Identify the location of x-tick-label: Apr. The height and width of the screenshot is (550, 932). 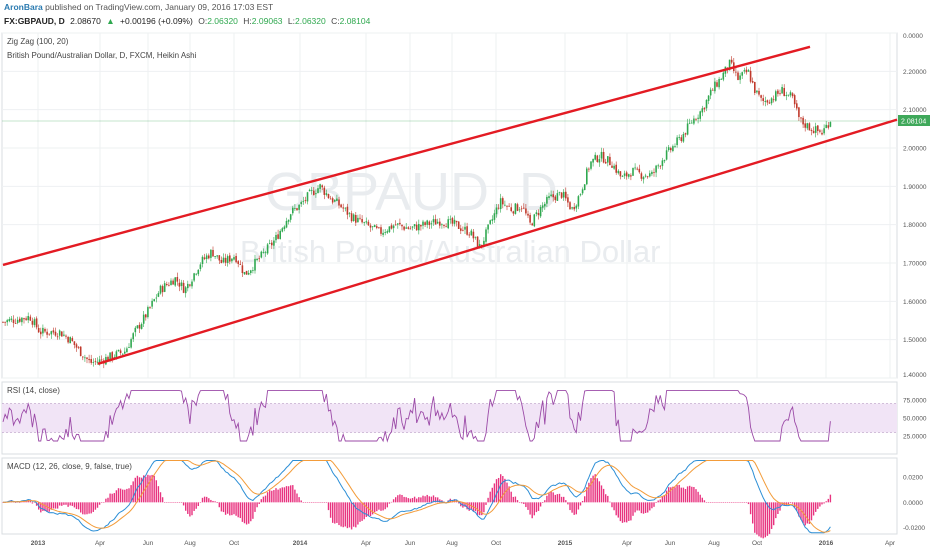
(627, 543).